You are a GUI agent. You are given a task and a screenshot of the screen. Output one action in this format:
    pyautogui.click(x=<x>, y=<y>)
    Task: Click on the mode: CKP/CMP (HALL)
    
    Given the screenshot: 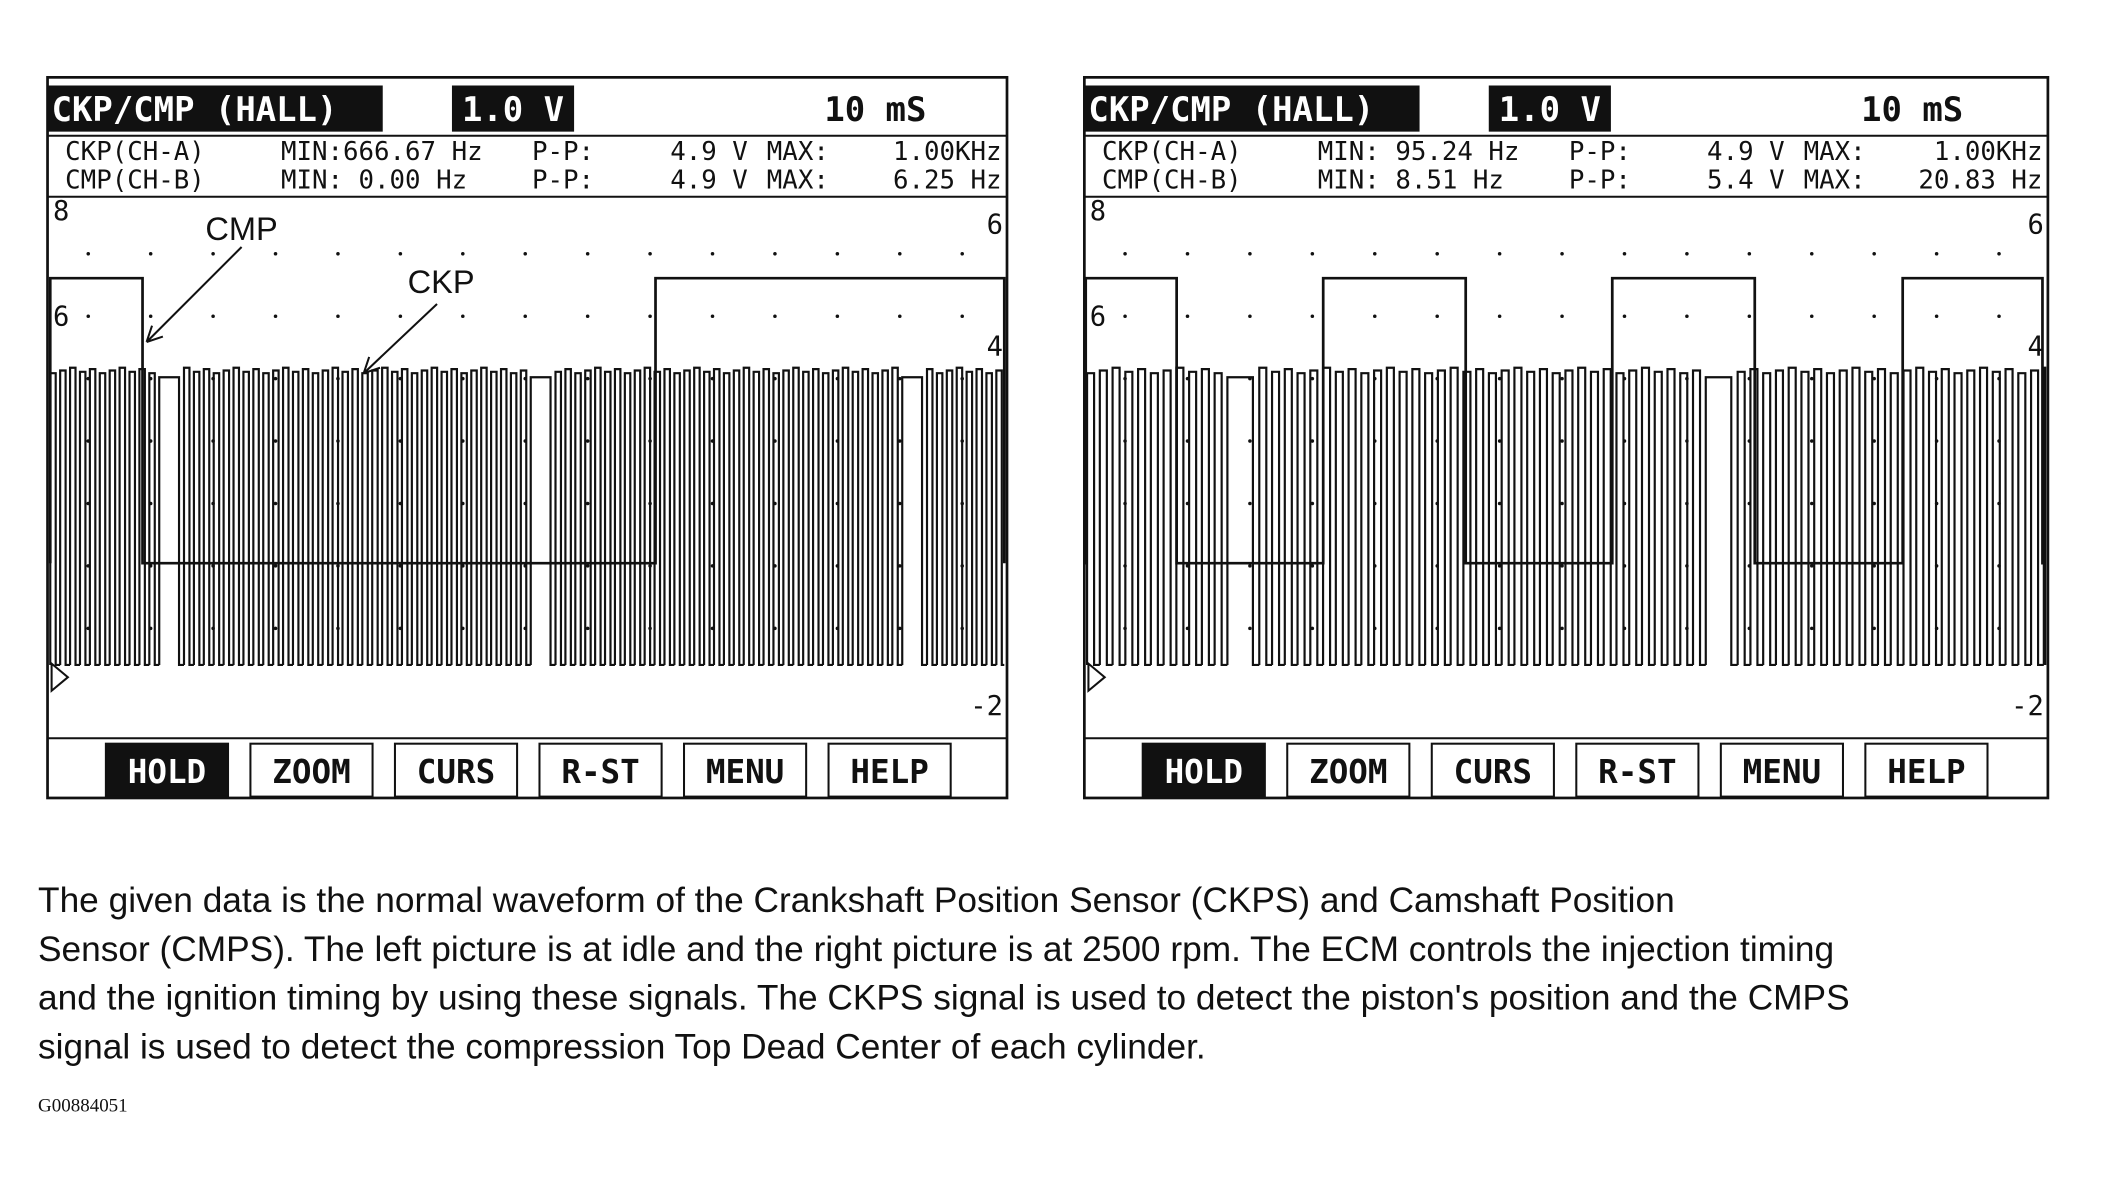 What is the action you would take?
    pyautogui.click(x=1231, y=109)
    